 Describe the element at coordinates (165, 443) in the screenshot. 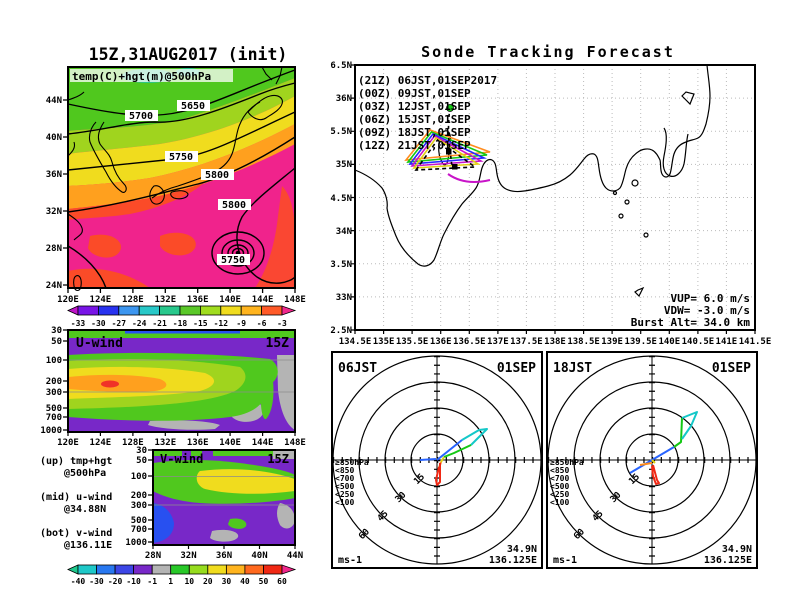

I see `lon-tick: 132E` at that location.